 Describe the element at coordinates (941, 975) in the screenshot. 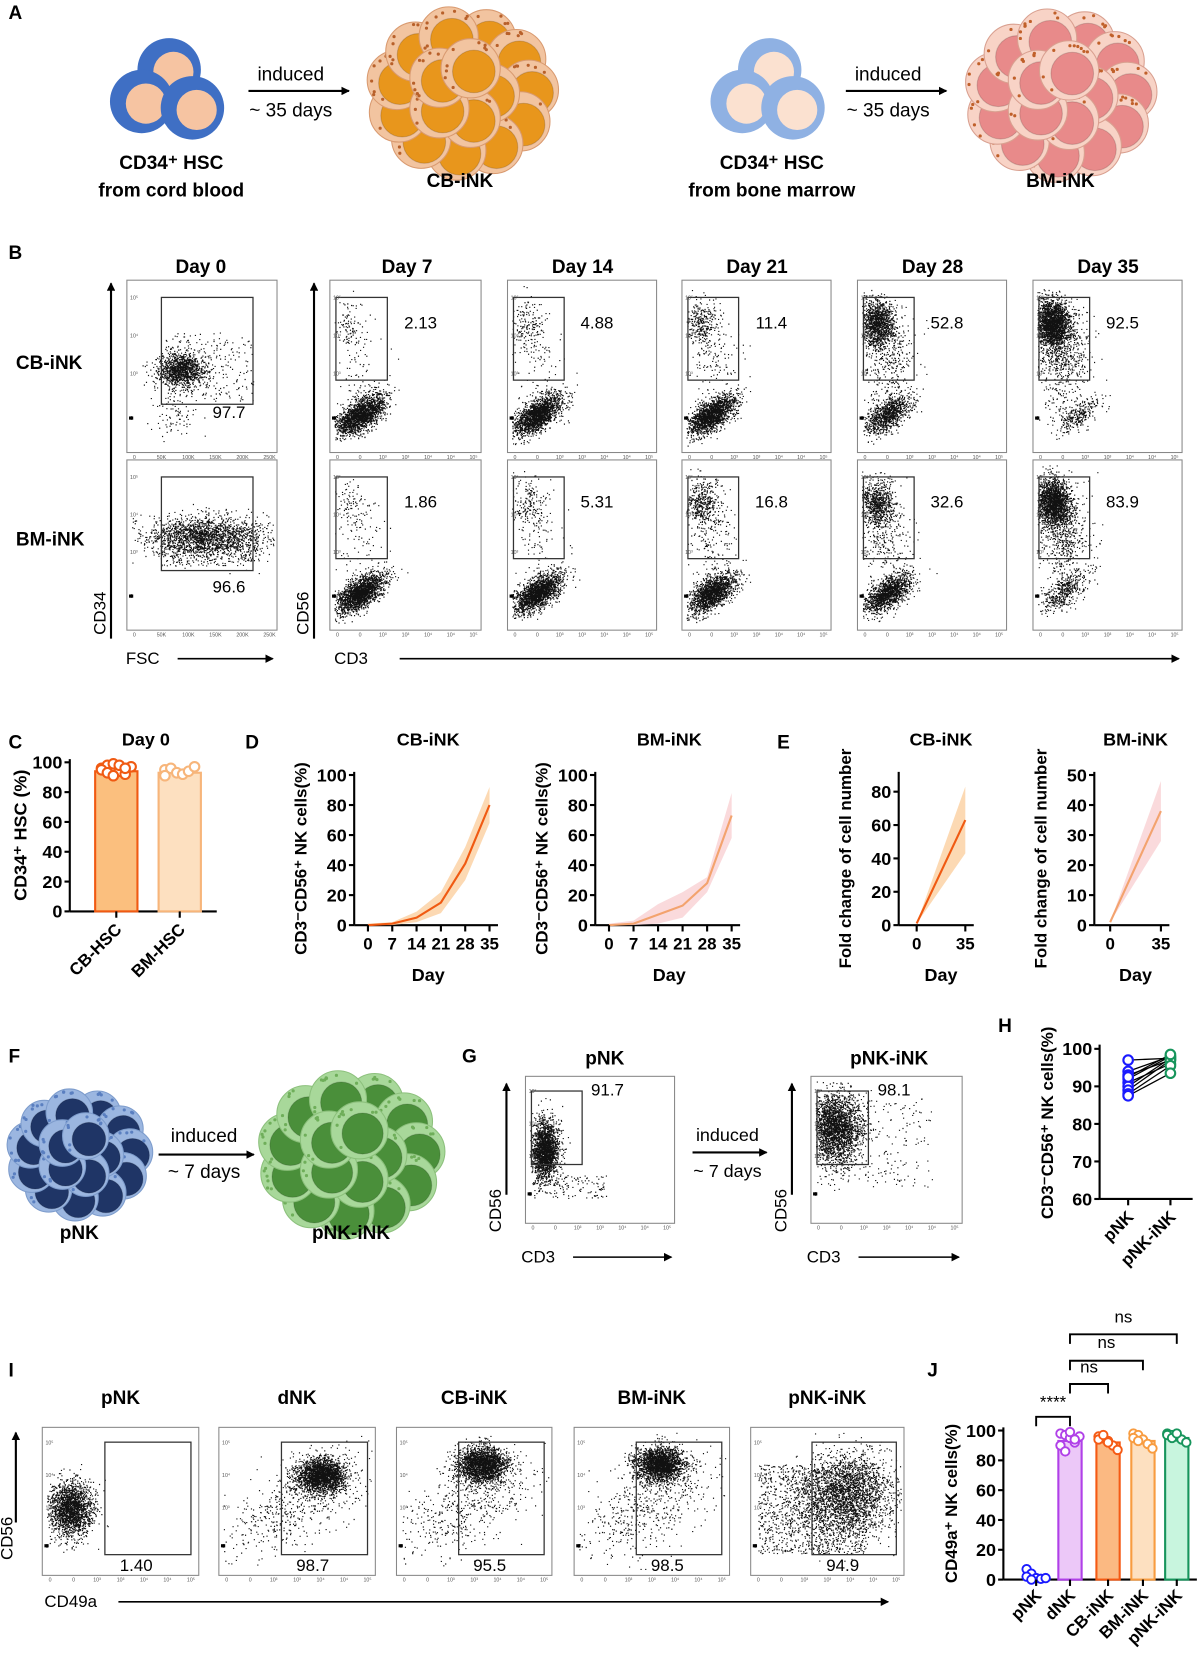

I see `x-axis-title: Day` at that location.